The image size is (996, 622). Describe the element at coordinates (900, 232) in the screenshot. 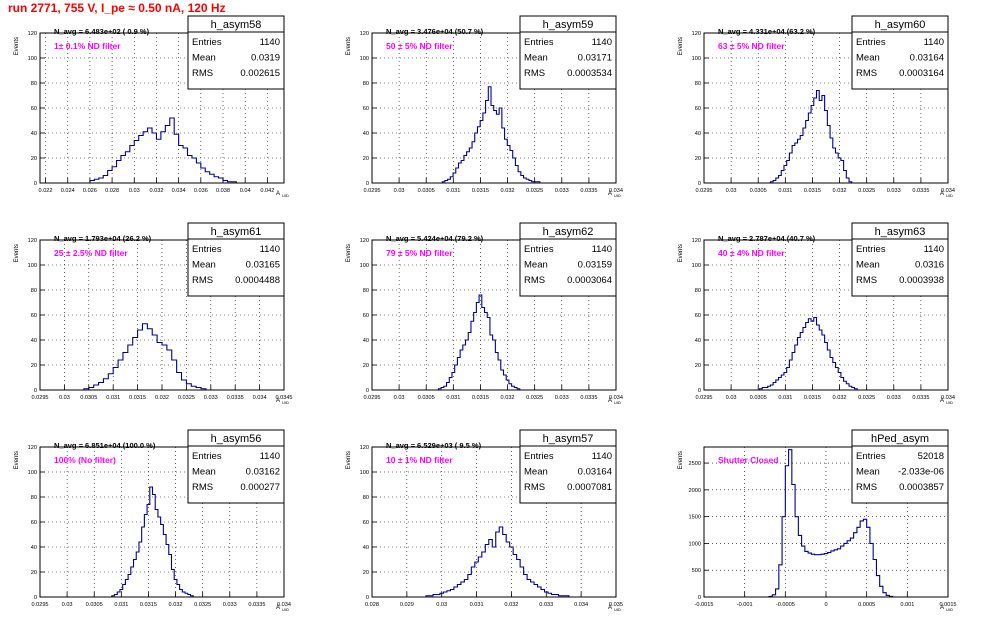

I see `stats-title: h_asym63` at that location.